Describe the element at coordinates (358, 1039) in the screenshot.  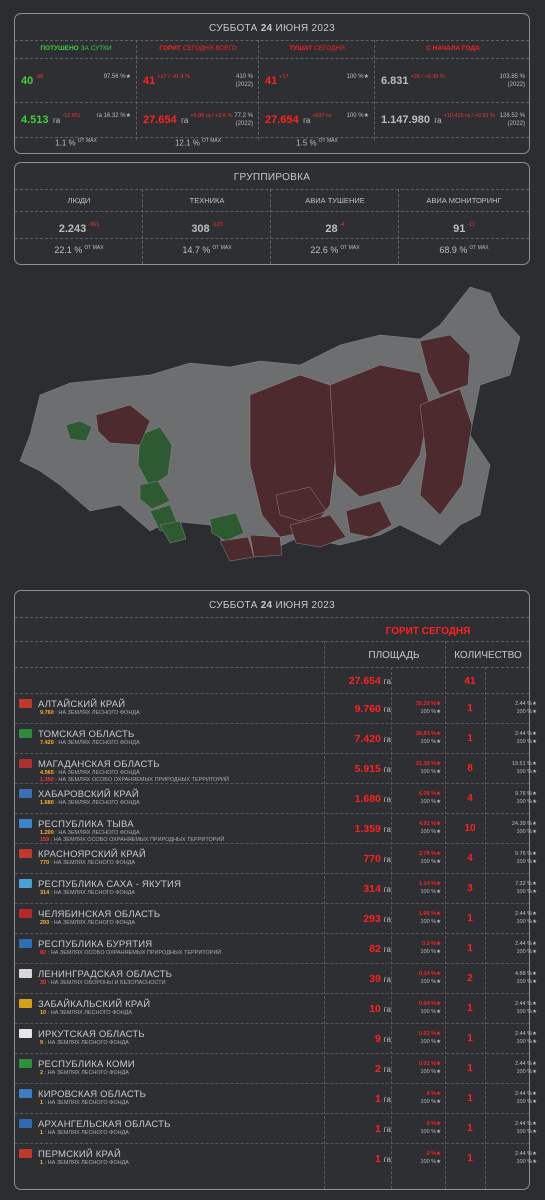
I see `region-area: 9 га` at that location.